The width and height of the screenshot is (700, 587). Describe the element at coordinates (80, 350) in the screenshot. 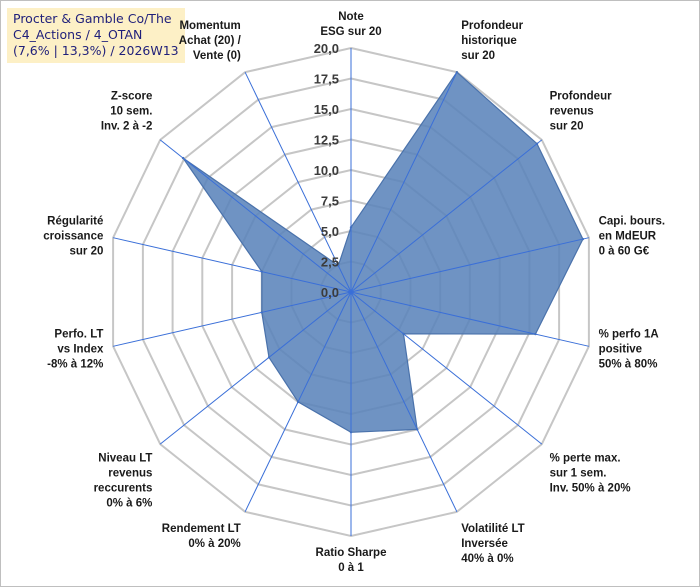

I see `axis-label-line: vs Index` at that location.